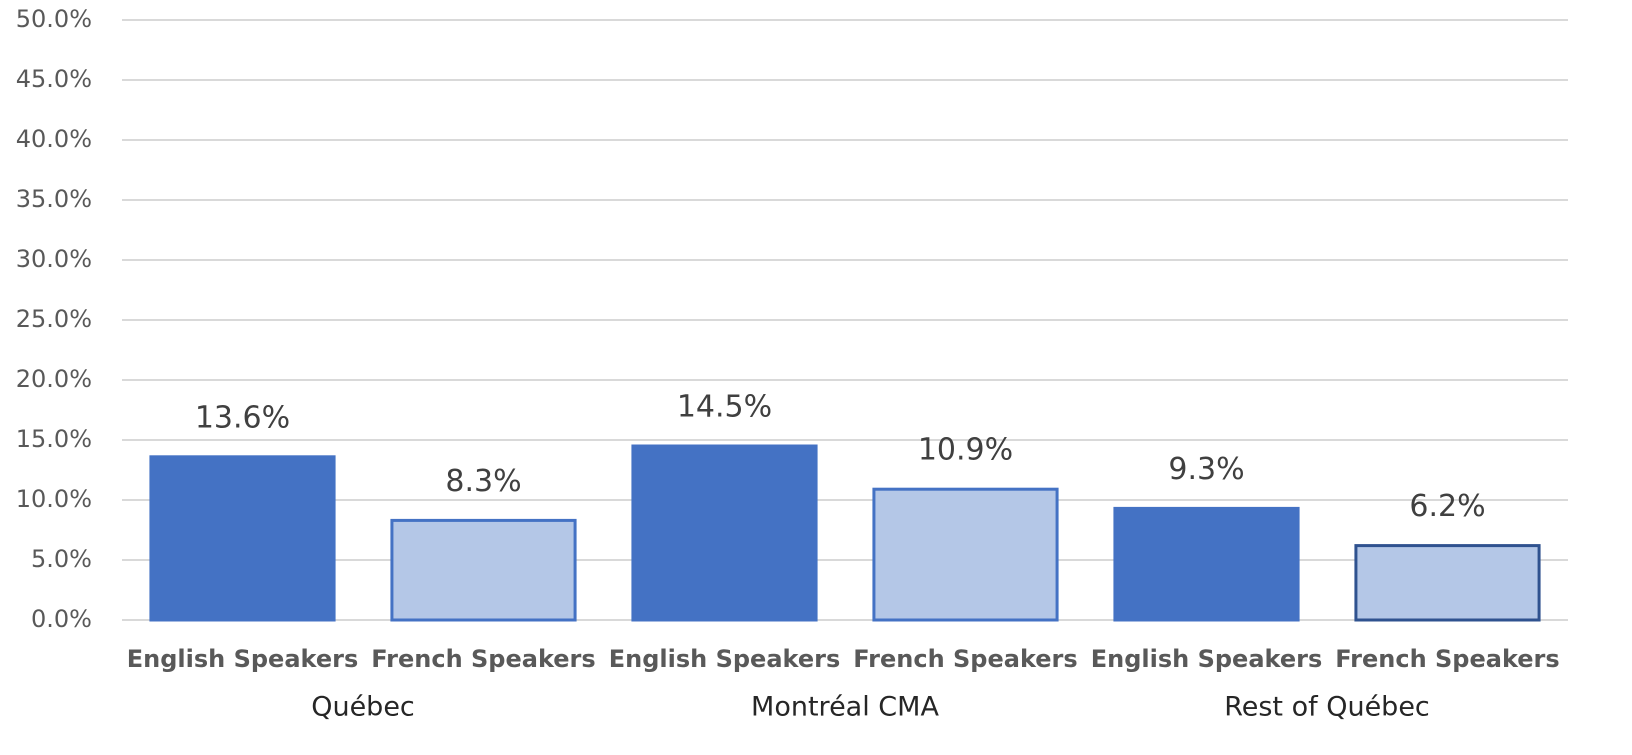 Image resolution: width=1632 pixels, height=755 pixels. Describe the element at coordinates (54, 199) in the screenshot. I see `y-tick-label: 35.0%` at that location.